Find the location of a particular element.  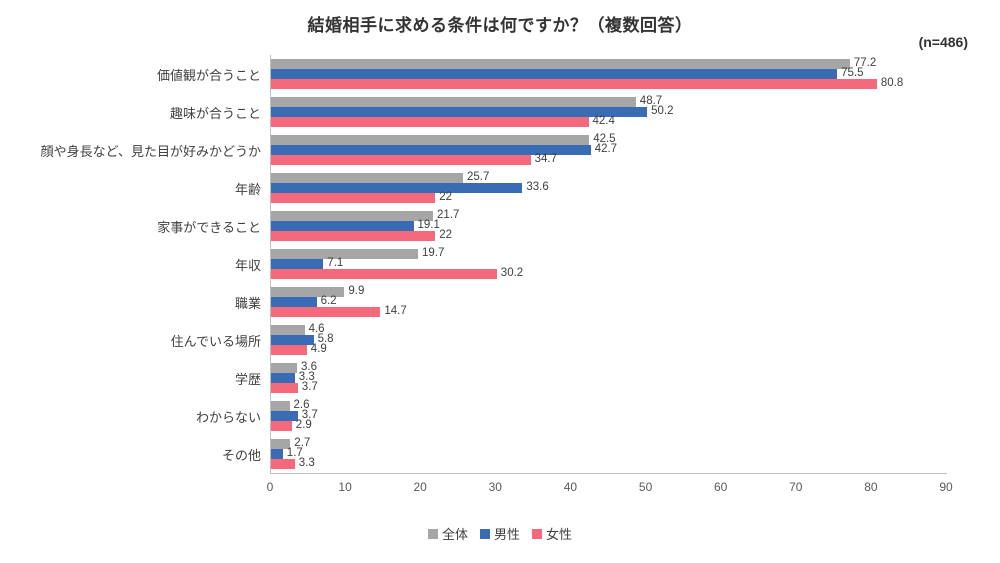

value-label-female: 2.9 is located at coordinates (303, 425).